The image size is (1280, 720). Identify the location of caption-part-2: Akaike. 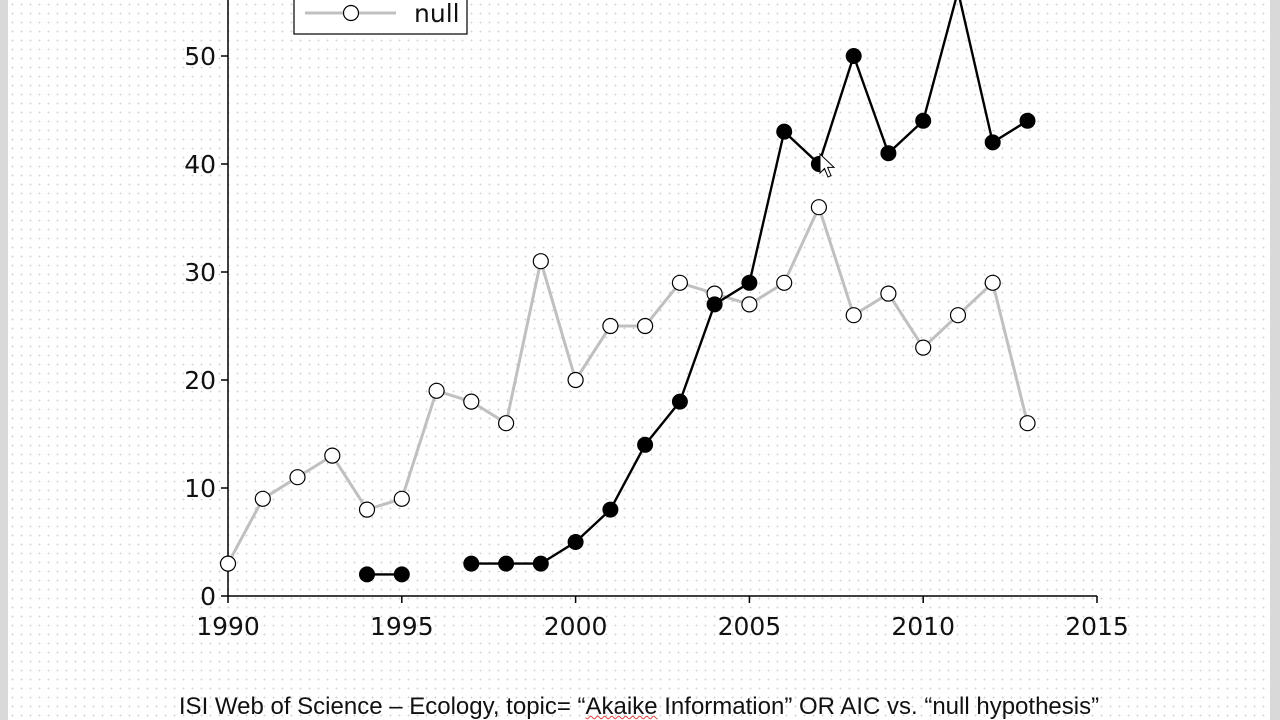
(621, 706).